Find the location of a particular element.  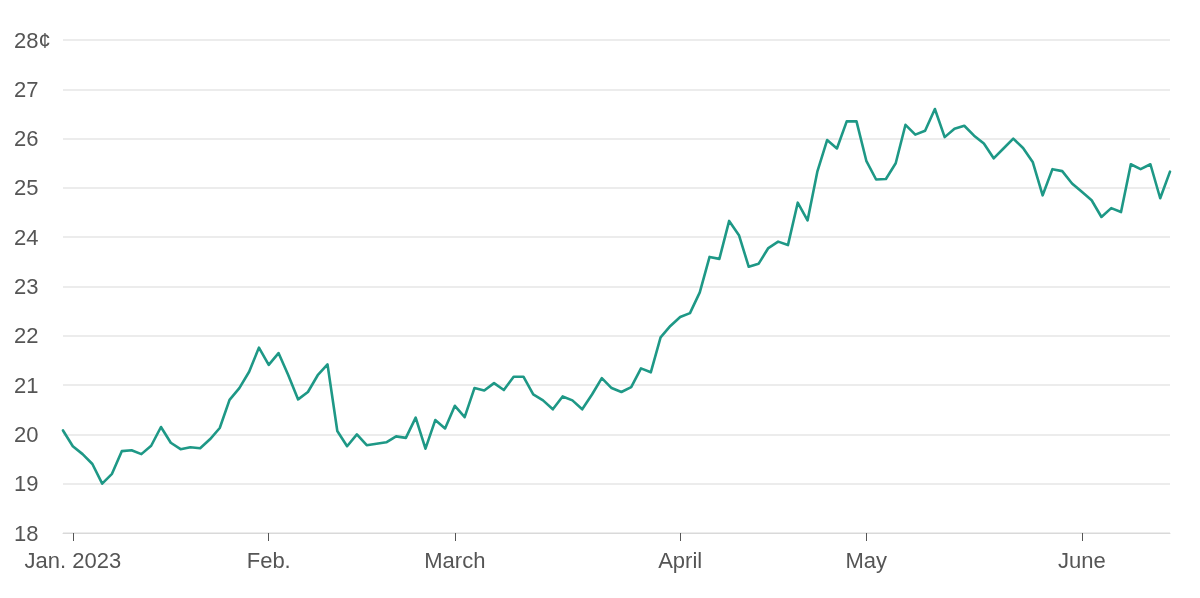

x-tick-label: Feb. is located at coordinates (268, 560).